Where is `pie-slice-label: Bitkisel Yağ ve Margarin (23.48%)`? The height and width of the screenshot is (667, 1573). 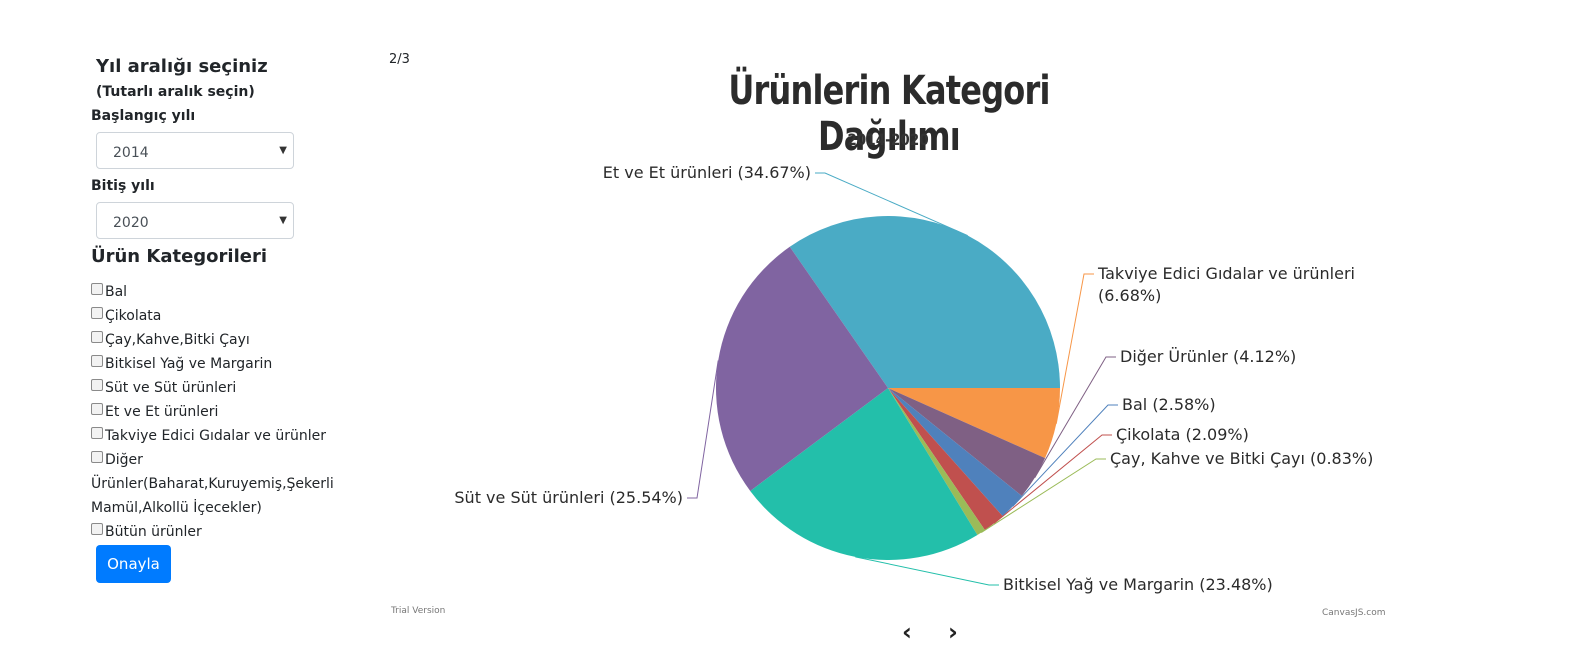
pie-slice-label: Bitkisel Yağ ve Margarin (23.48%) is located at coordinates (1138, 584).